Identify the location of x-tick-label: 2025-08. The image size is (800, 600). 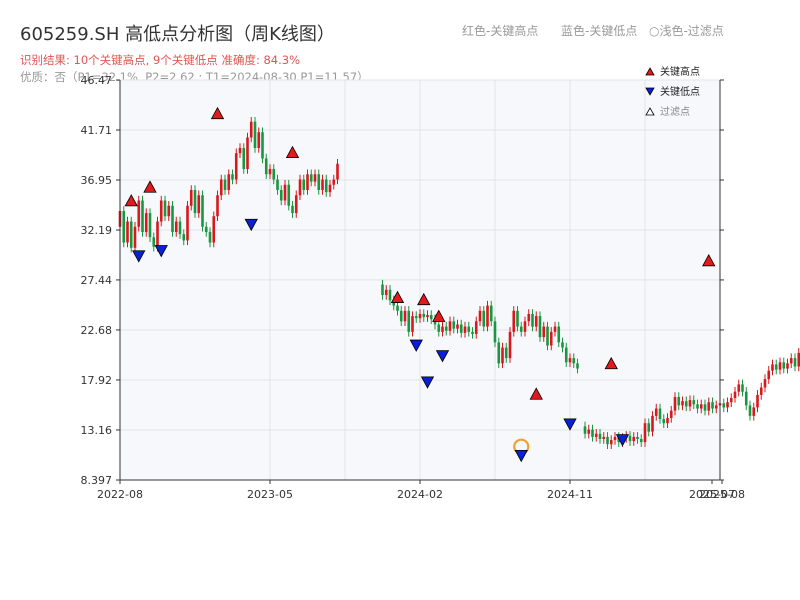
(722, 494).